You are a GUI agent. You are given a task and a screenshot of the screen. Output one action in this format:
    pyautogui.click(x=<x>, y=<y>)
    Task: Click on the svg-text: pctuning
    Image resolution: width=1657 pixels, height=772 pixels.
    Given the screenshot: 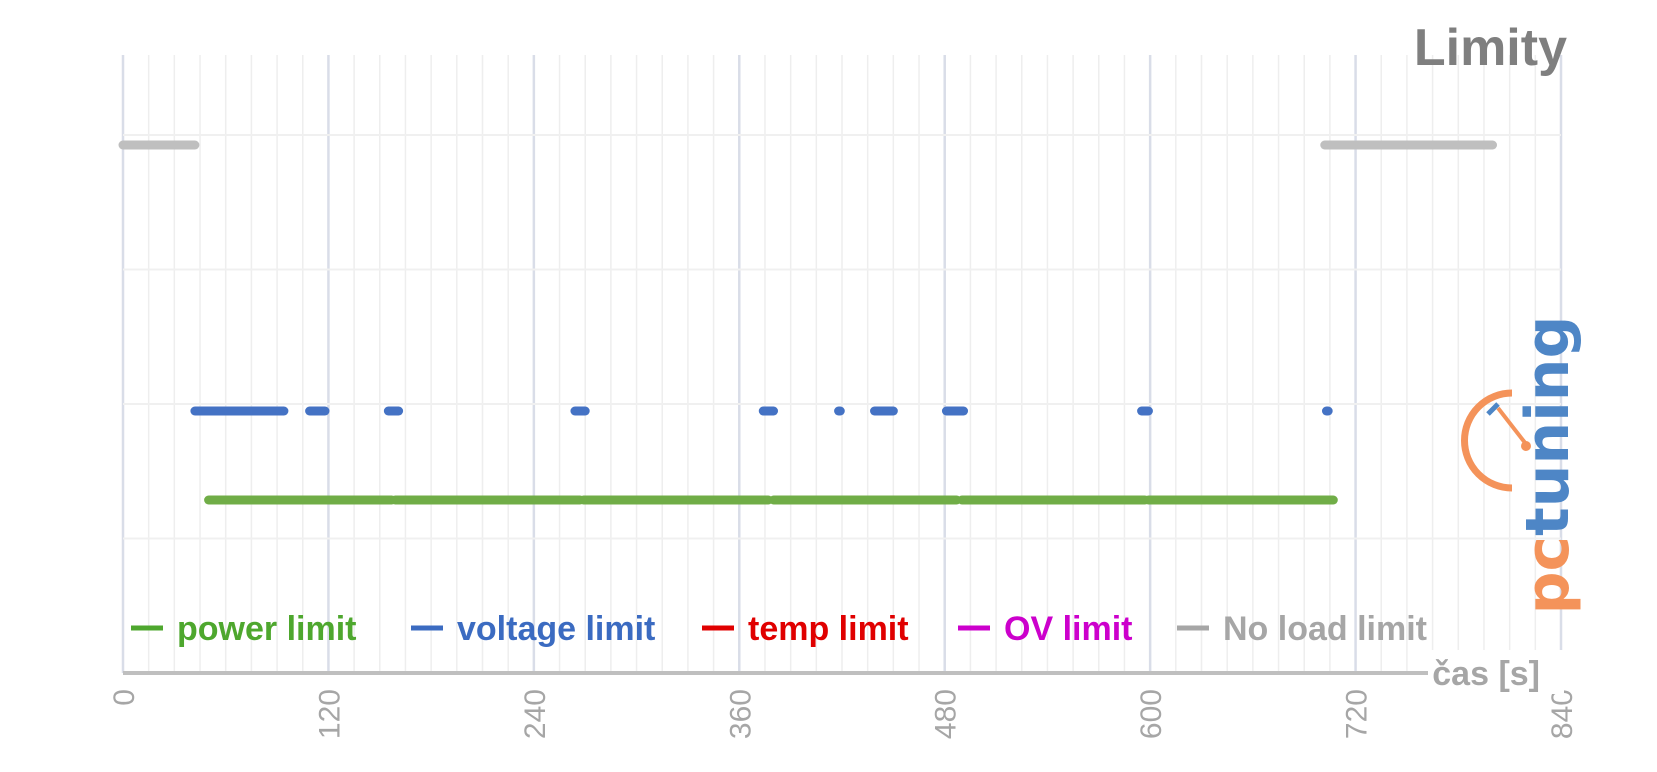 What is the action you would take?
    pyautogui.click(x=1548, y=465)
    